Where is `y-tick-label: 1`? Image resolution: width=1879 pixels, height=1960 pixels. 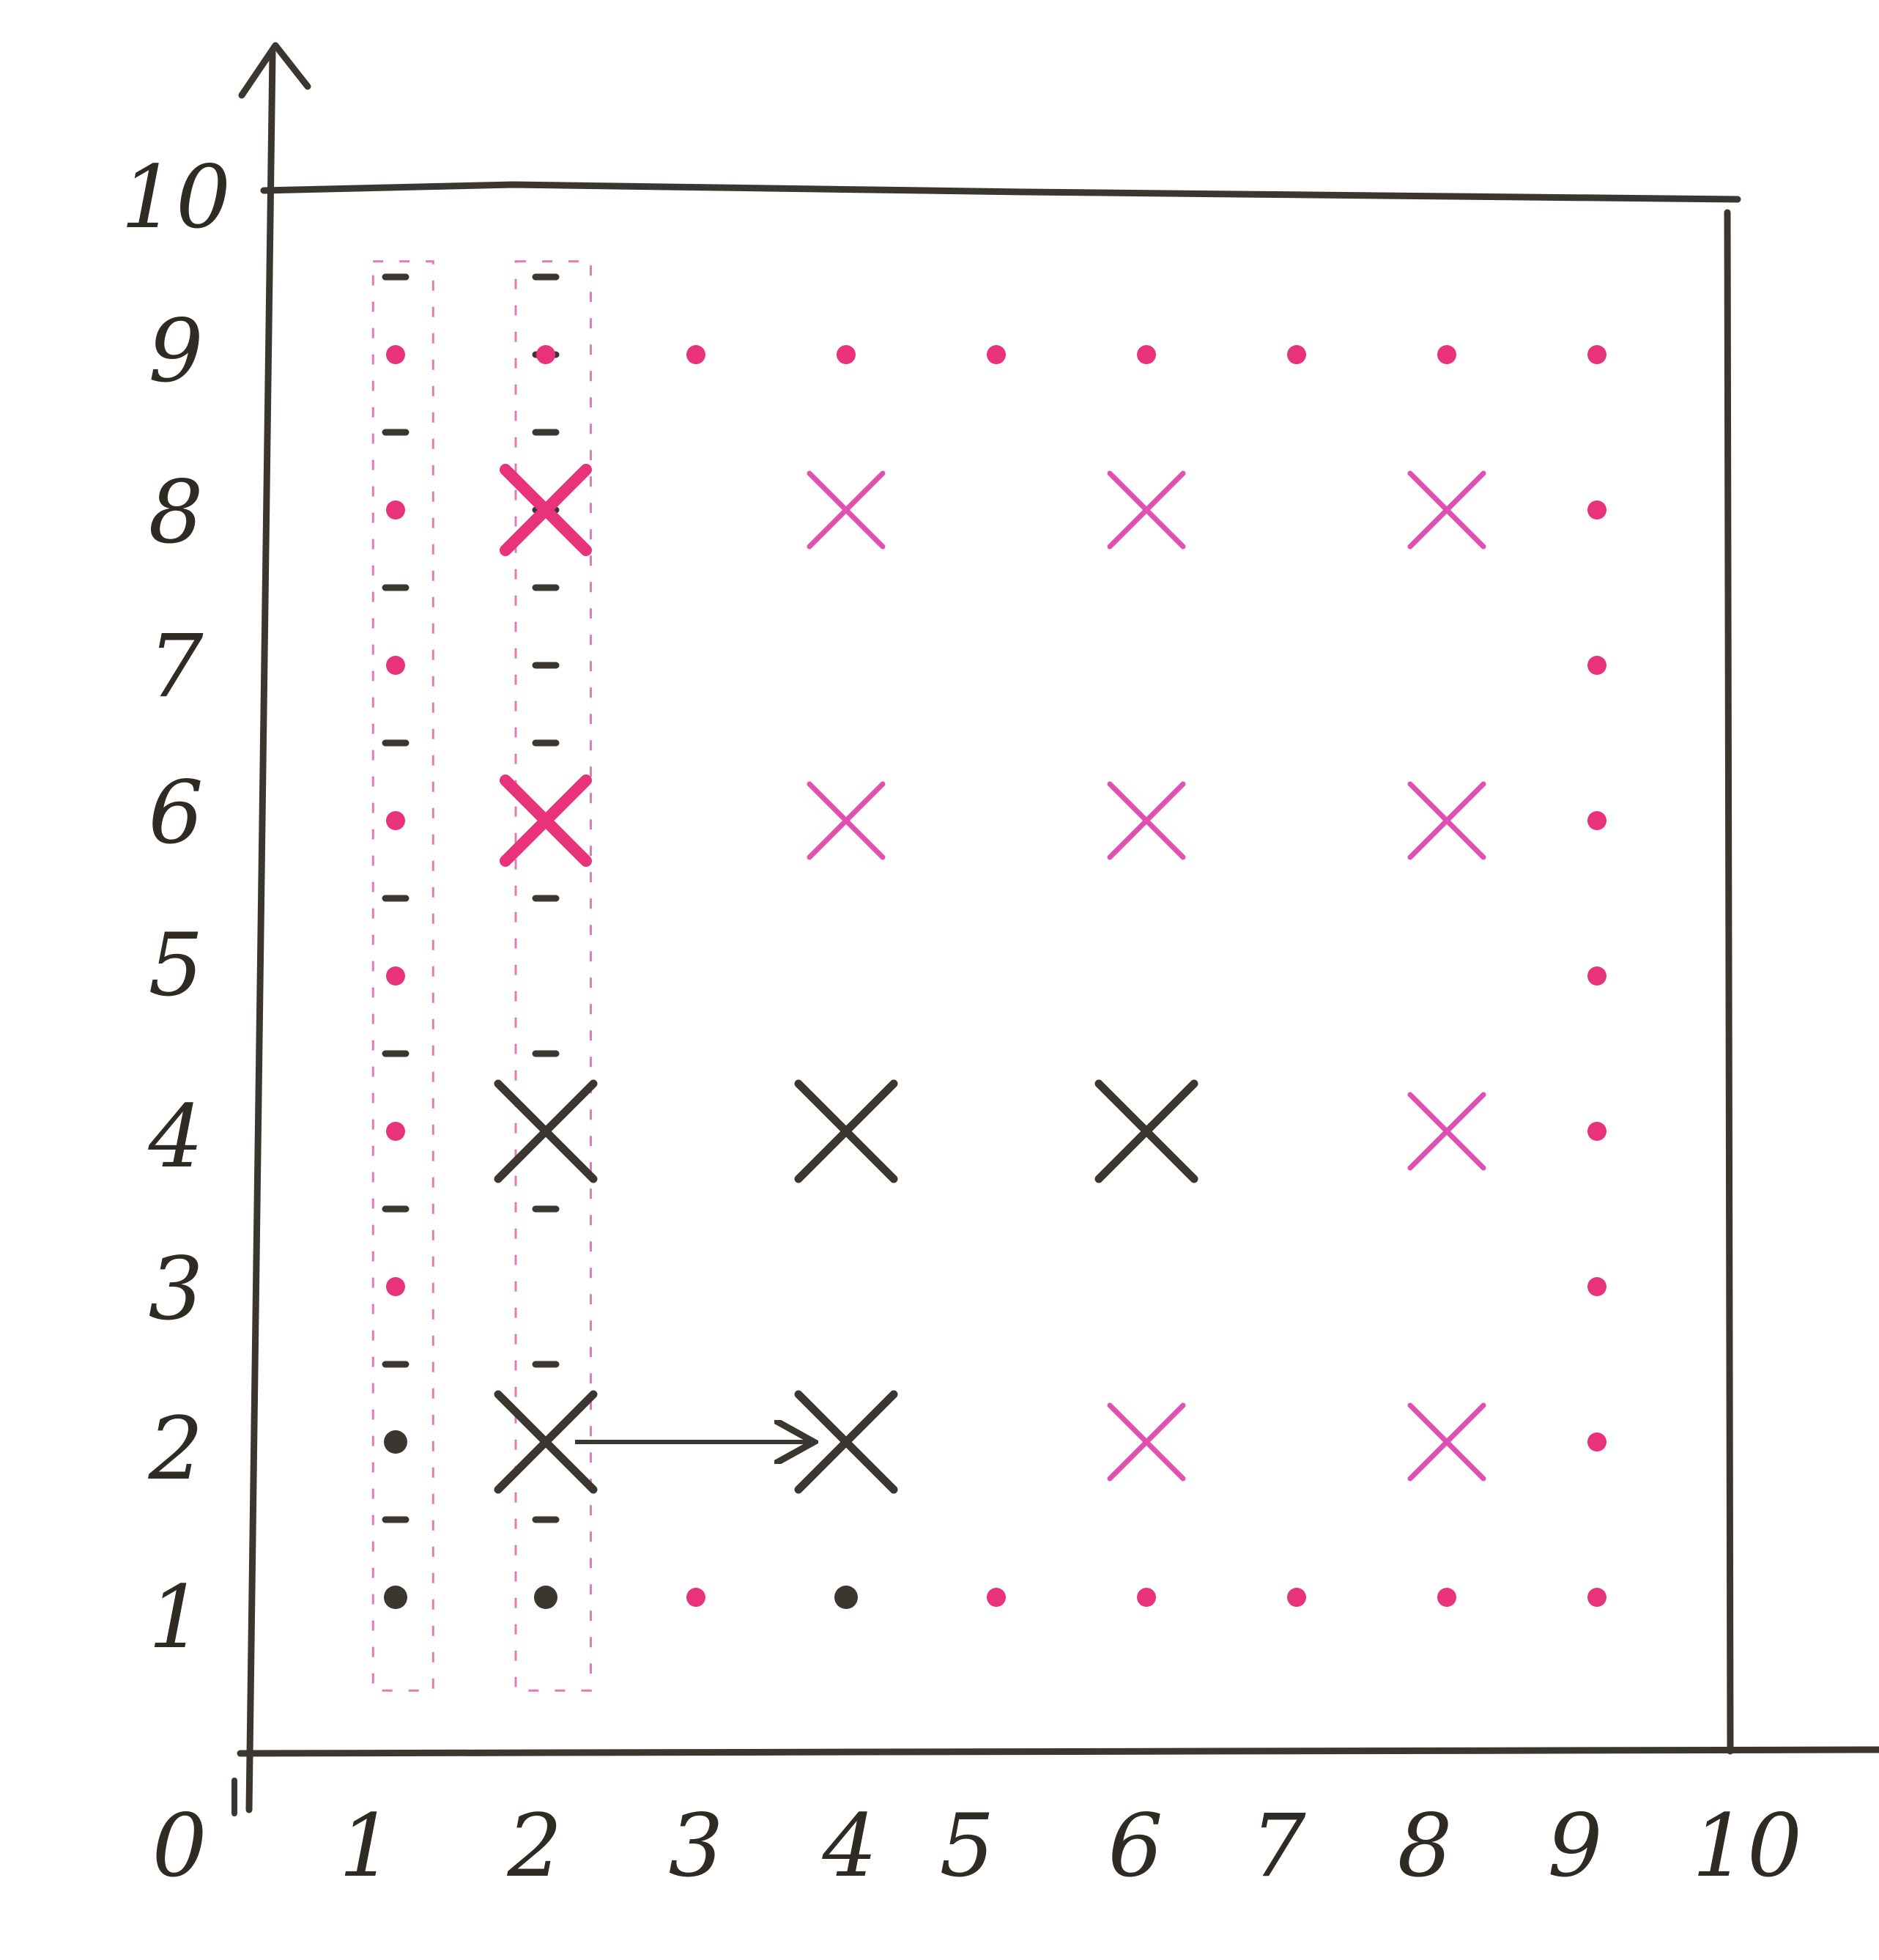 y-tick-label: 1 is located at coordinates (175, 1617).